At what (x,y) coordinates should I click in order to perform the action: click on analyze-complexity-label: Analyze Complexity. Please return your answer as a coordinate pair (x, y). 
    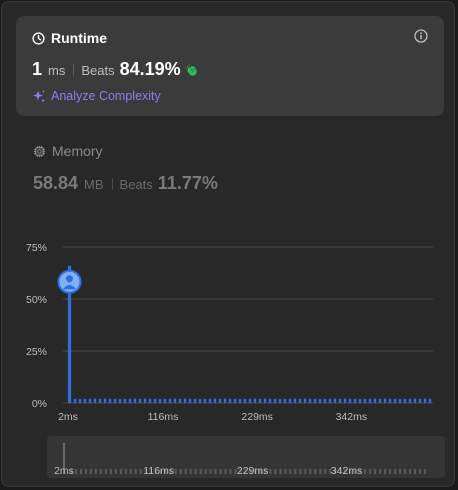
    Looking at the image, I should click on (106, 96).